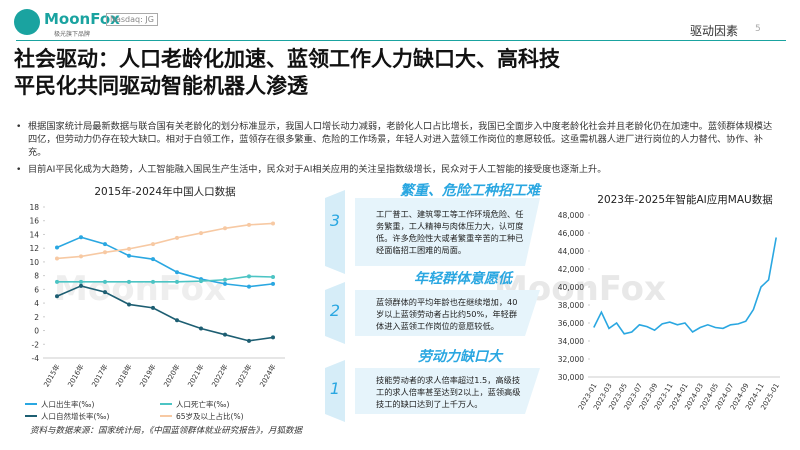 This screenshot has width=800, height=450. What do you see at coordinates (714, 31) in the screenshot?
I see `section: 驱动因素` at bounding box center [714, 31].